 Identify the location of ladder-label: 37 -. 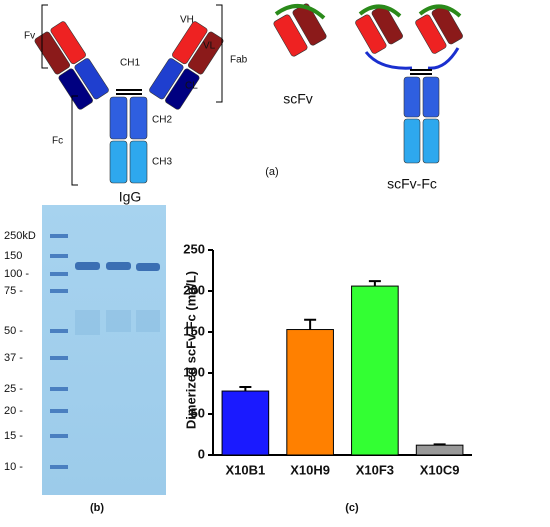
(13, 358).